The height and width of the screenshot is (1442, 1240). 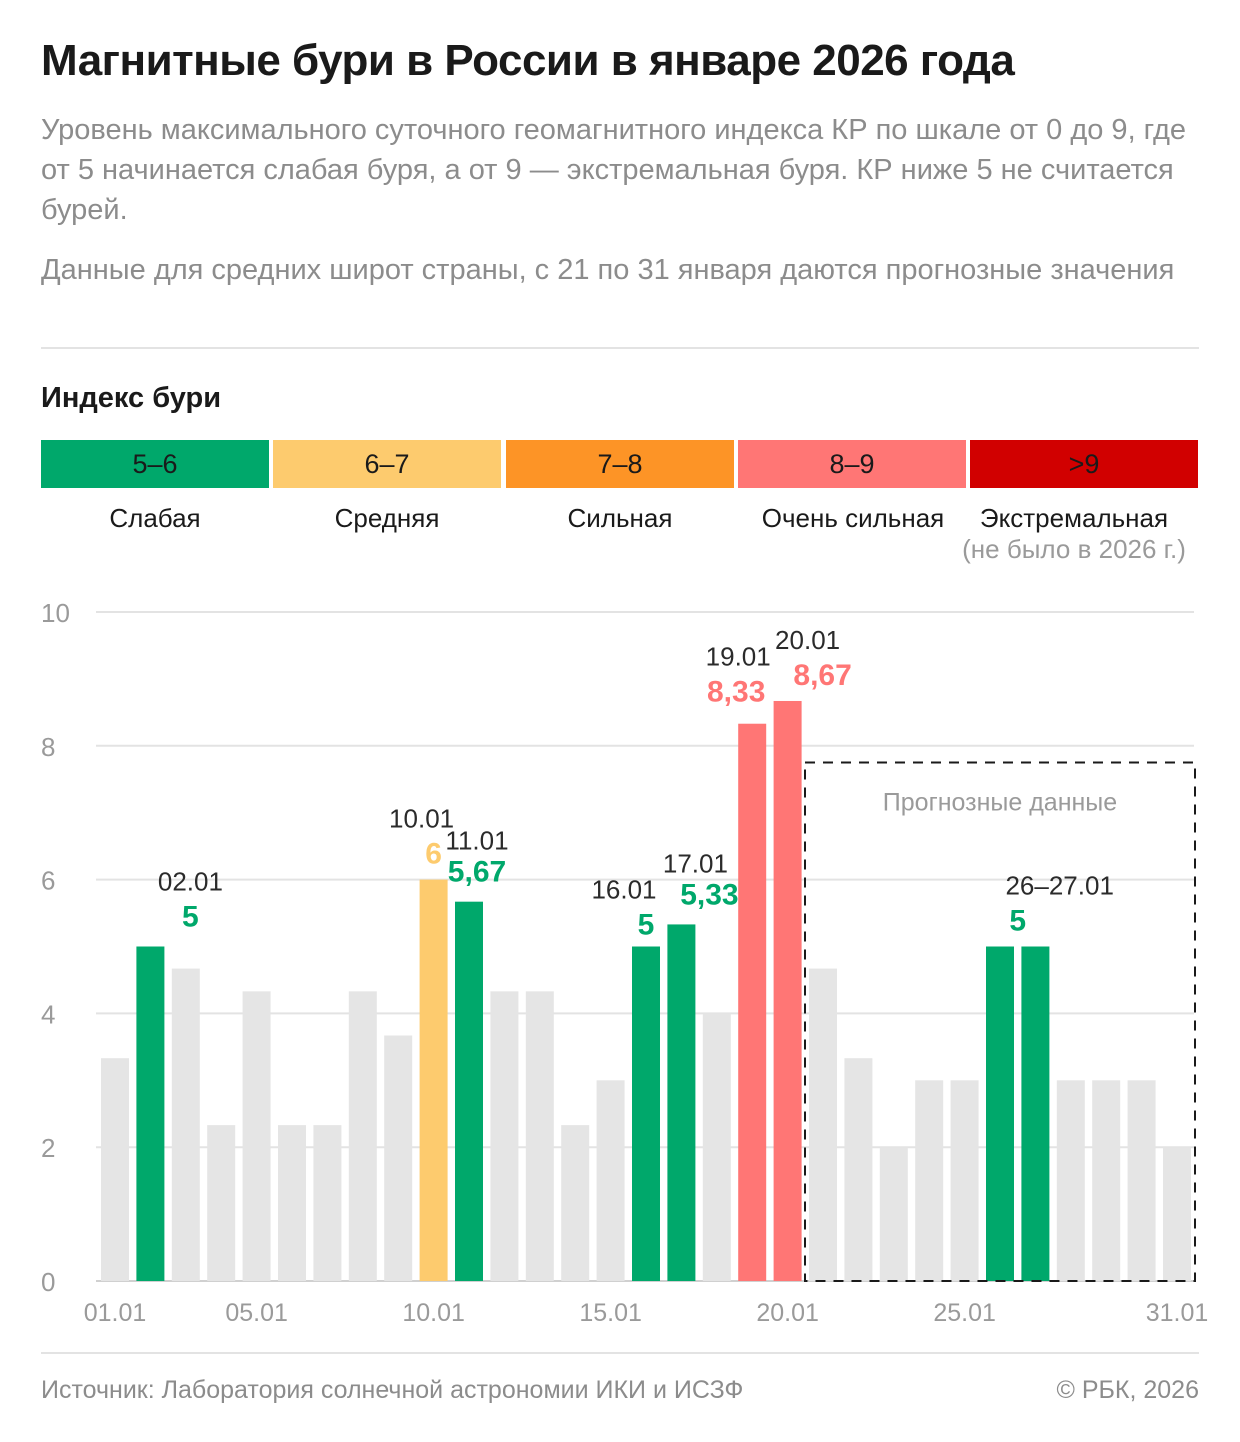 What do you see at coordinates (48, 1014) in the screenshot?
I see `y-tick-label: 4` at bounding box center [48, 1014].